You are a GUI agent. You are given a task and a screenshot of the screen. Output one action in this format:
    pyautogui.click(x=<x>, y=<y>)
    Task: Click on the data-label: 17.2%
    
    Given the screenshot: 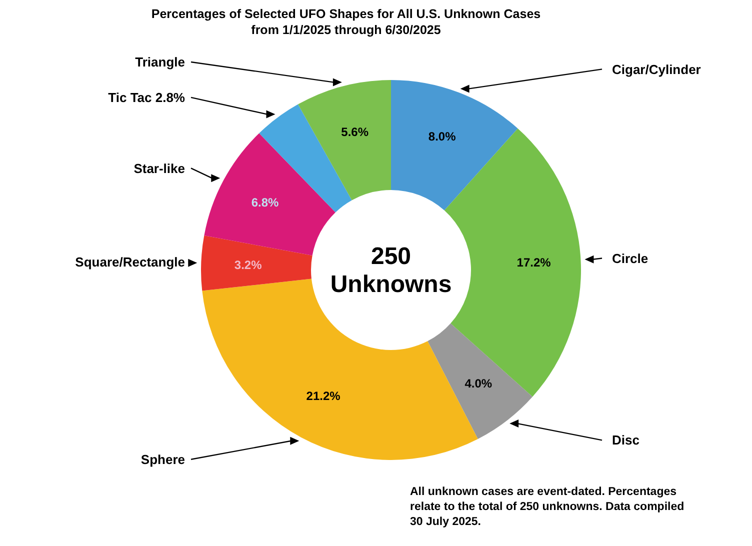 What is the action you would take?
    pyautogui.click(x=534, y=262)
    